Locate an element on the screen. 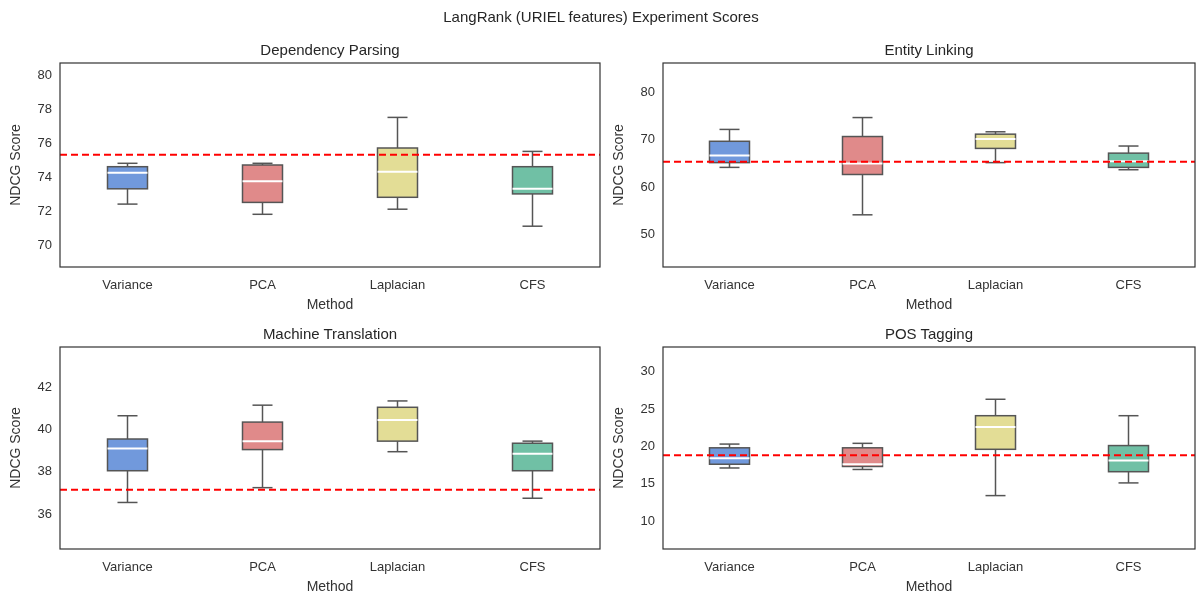  y-tick-label: 60 is located at coordinates (647, 186).